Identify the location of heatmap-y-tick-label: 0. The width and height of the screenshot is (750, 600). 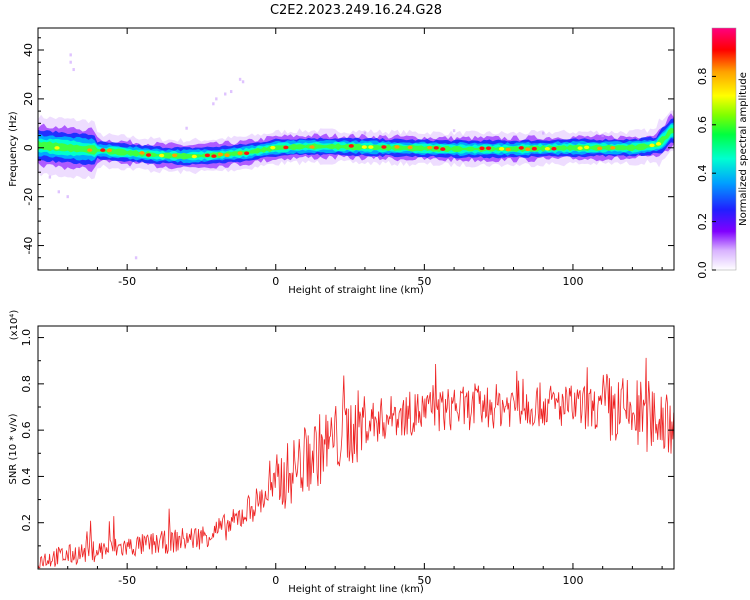
(28, 147).